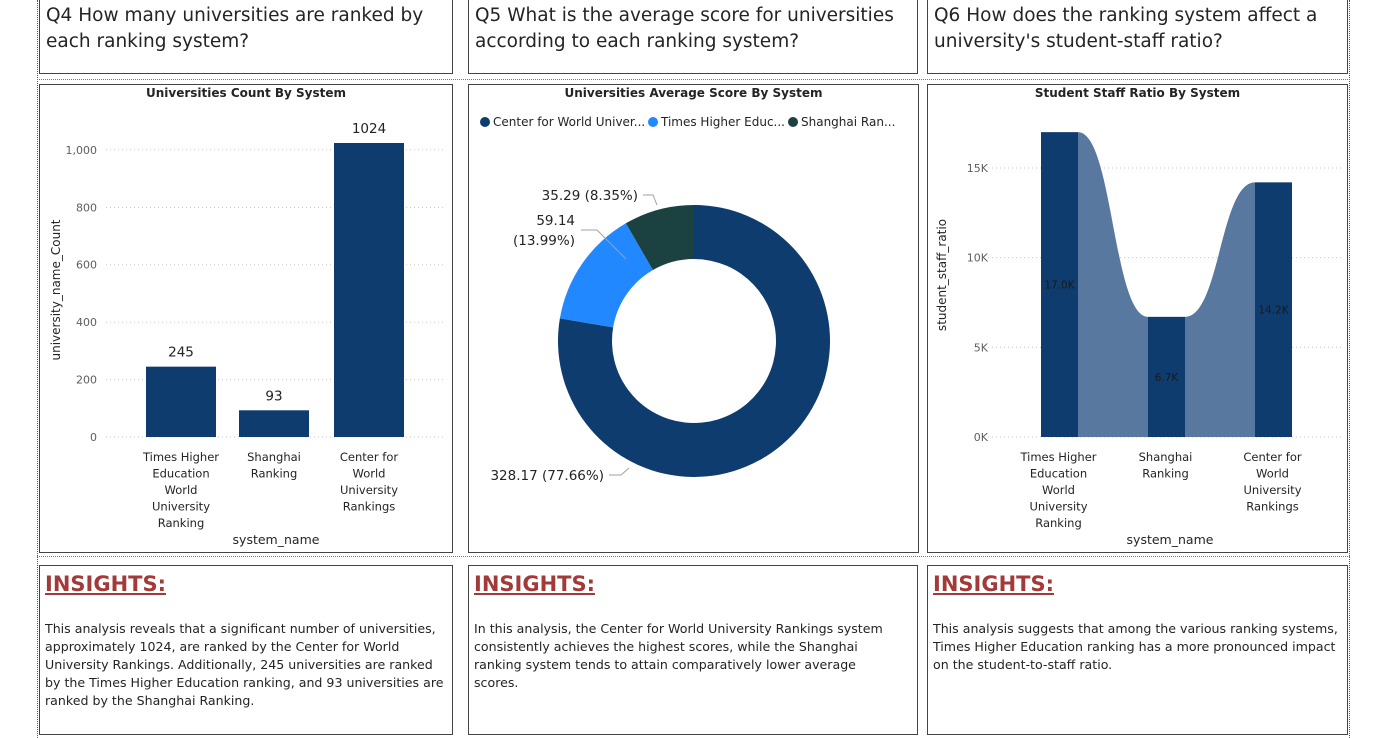 The height and width of the screenshot is (738, 1382). Describe the element at coordinates (1137, 93) in the screenshot. I see `chart-title: Student Staff Ratio By System` at that location.